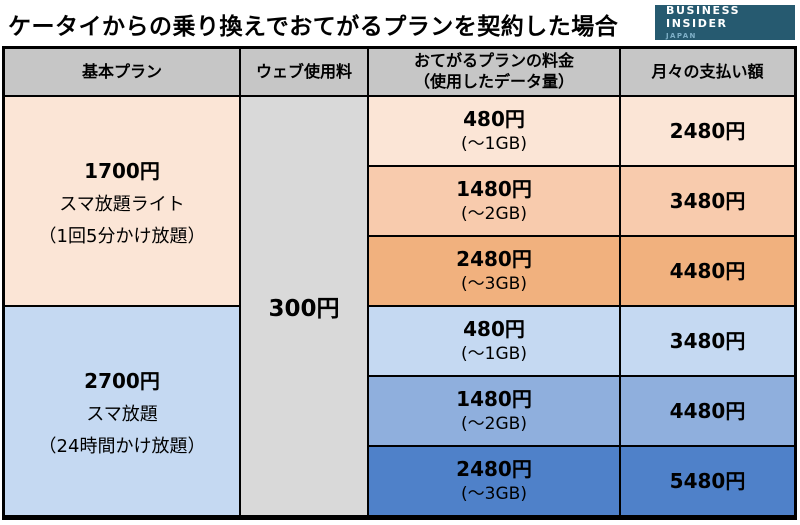  Describe the element at coordinates (122, 236) in the screenshot. I see `base-plan-note: （1回5分かけ放題）` at that location.